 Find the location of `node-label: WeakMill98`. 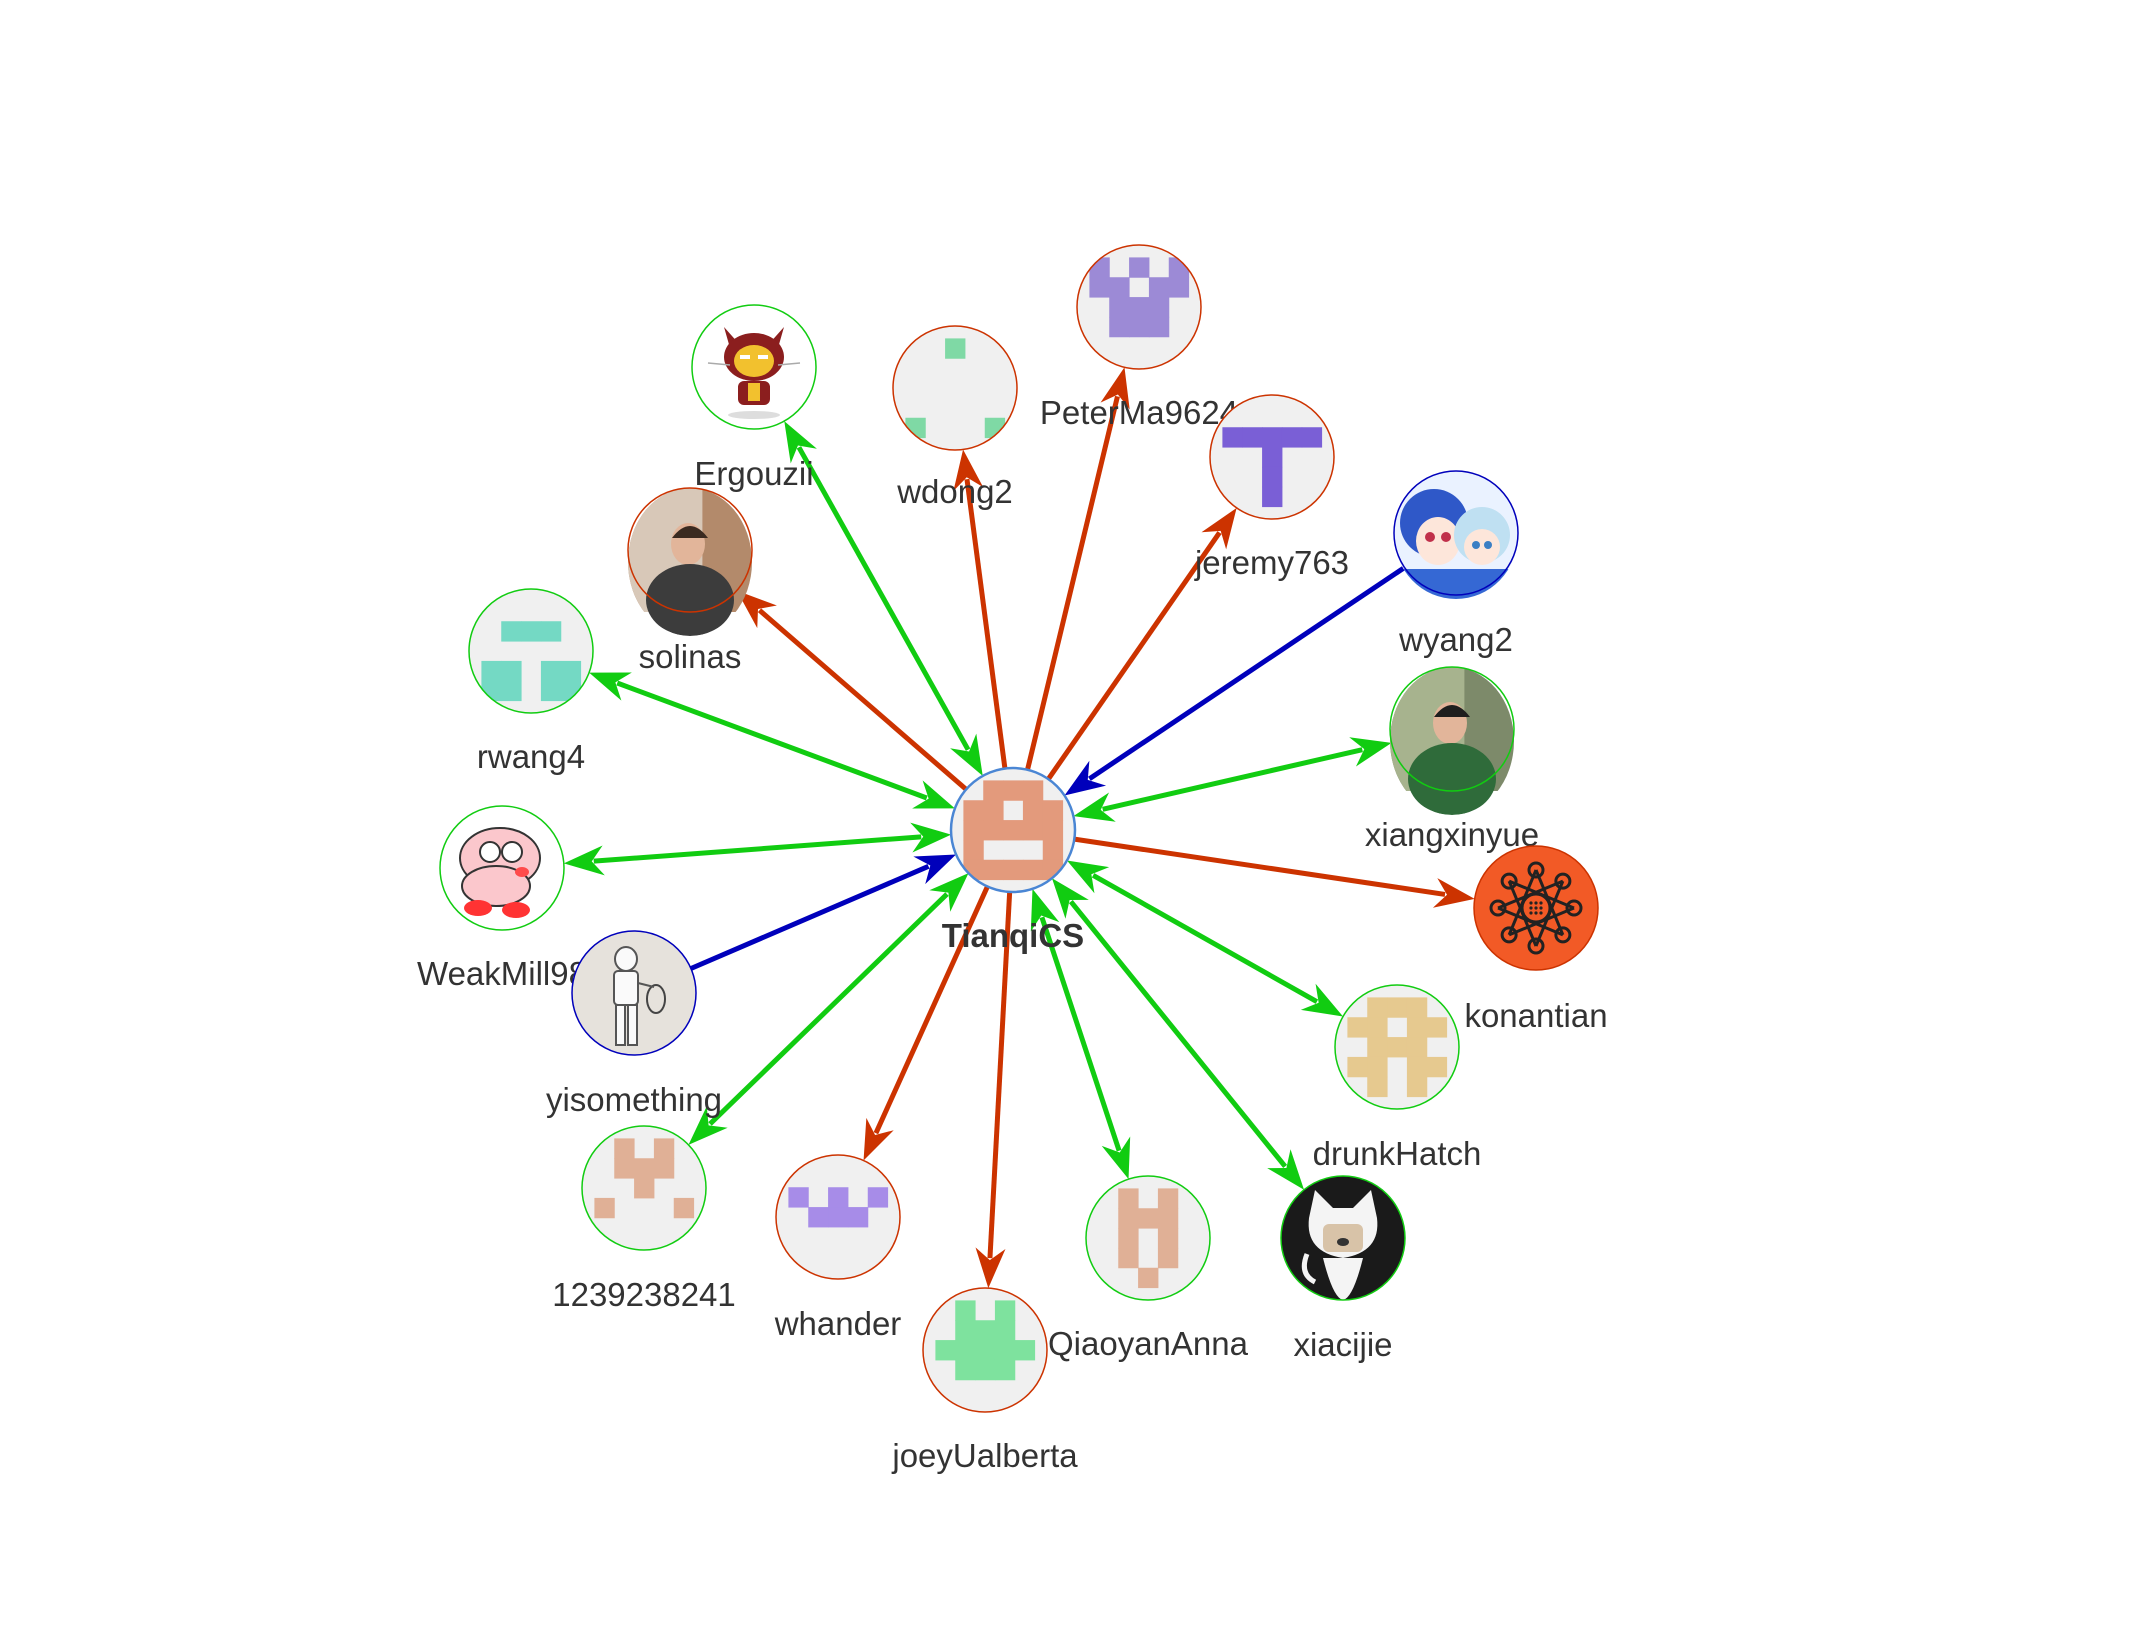

node-label: WeakMill98 is located at coordinates (502, 973).